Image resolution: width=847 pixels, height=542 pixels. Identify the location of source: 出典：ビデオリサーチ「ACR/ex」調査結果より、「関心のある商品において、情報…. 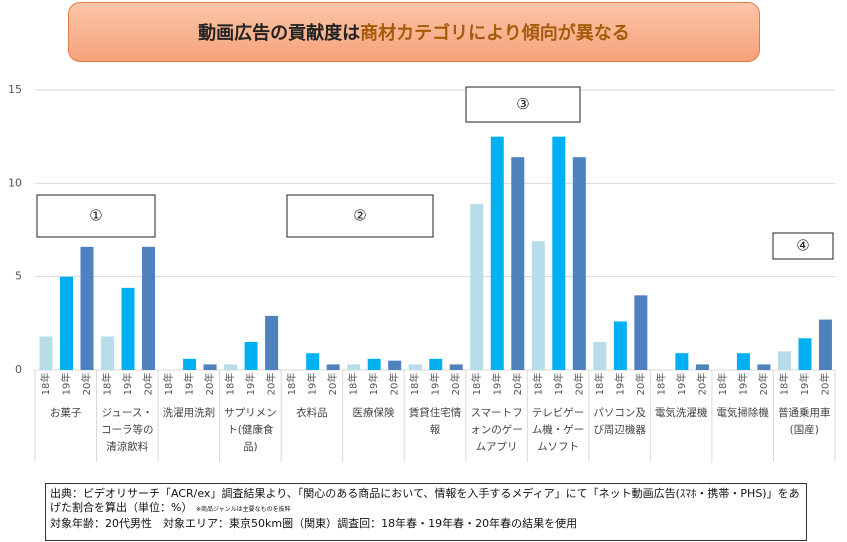
(425, 500).